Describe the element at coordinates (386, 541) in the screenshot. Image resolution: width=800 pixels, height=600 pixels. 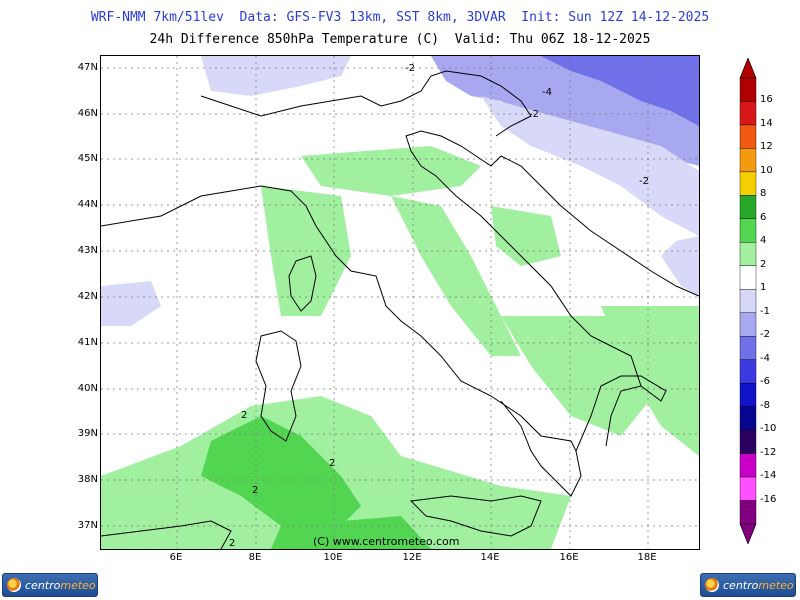
I see `copyright-text: (C) www.centrometeo.com` at that location.